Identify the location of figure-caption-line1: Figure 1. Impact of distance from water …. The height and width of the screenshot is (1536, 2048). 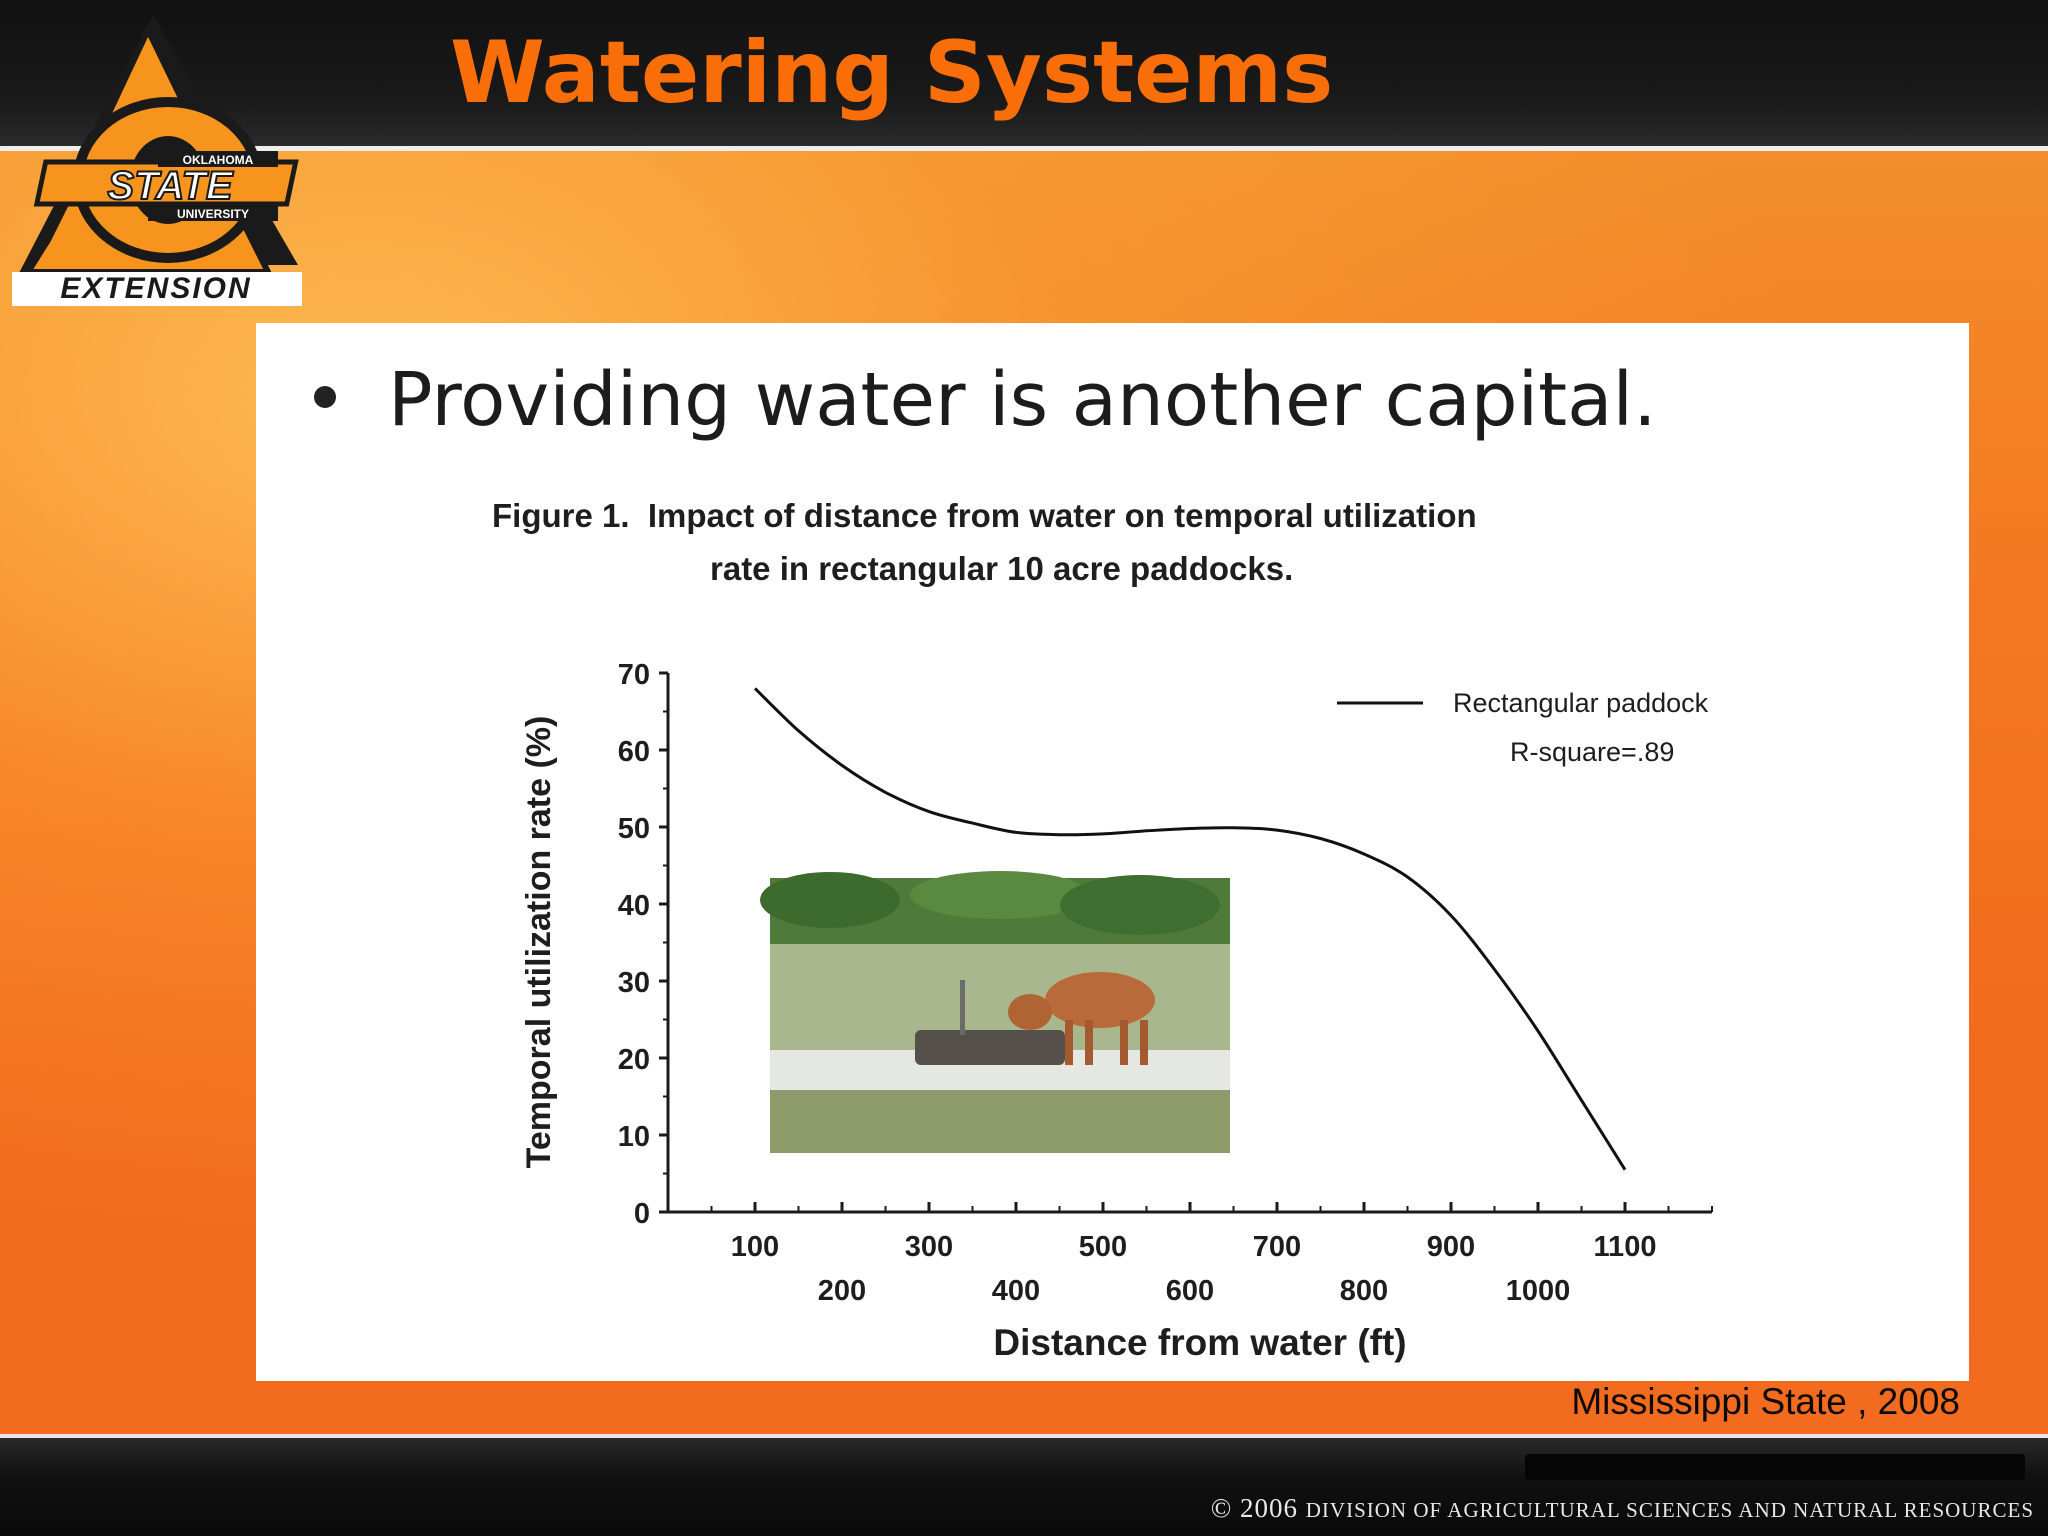
(984, 515).